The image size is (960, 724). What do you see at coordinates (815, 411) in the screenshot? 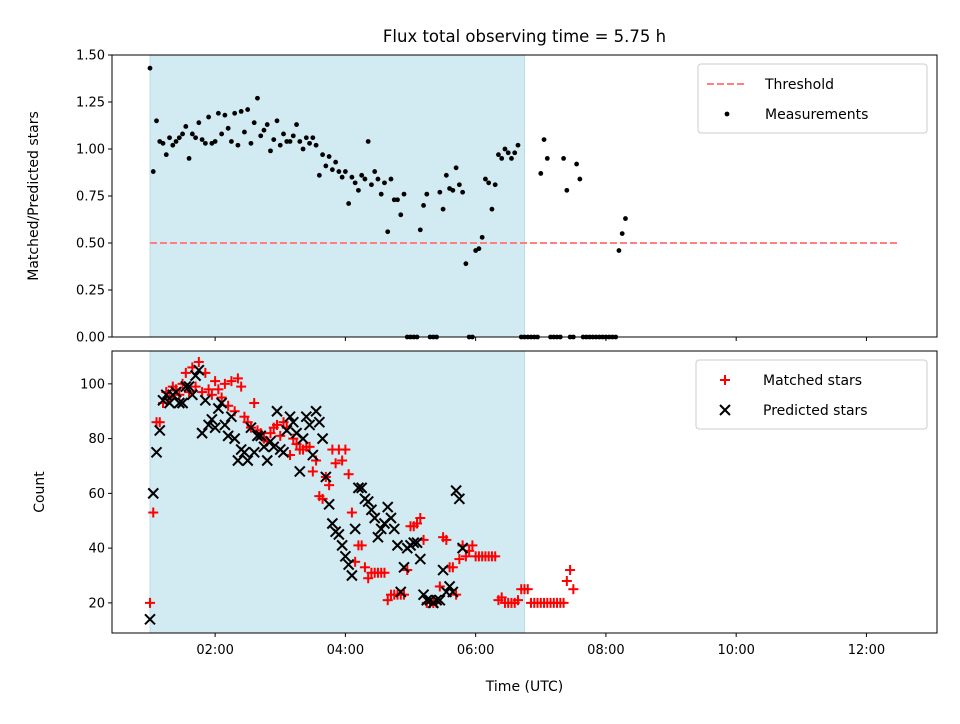
I see `legend-predicted-label: Predicted stars` at bounding box center [815, 411].